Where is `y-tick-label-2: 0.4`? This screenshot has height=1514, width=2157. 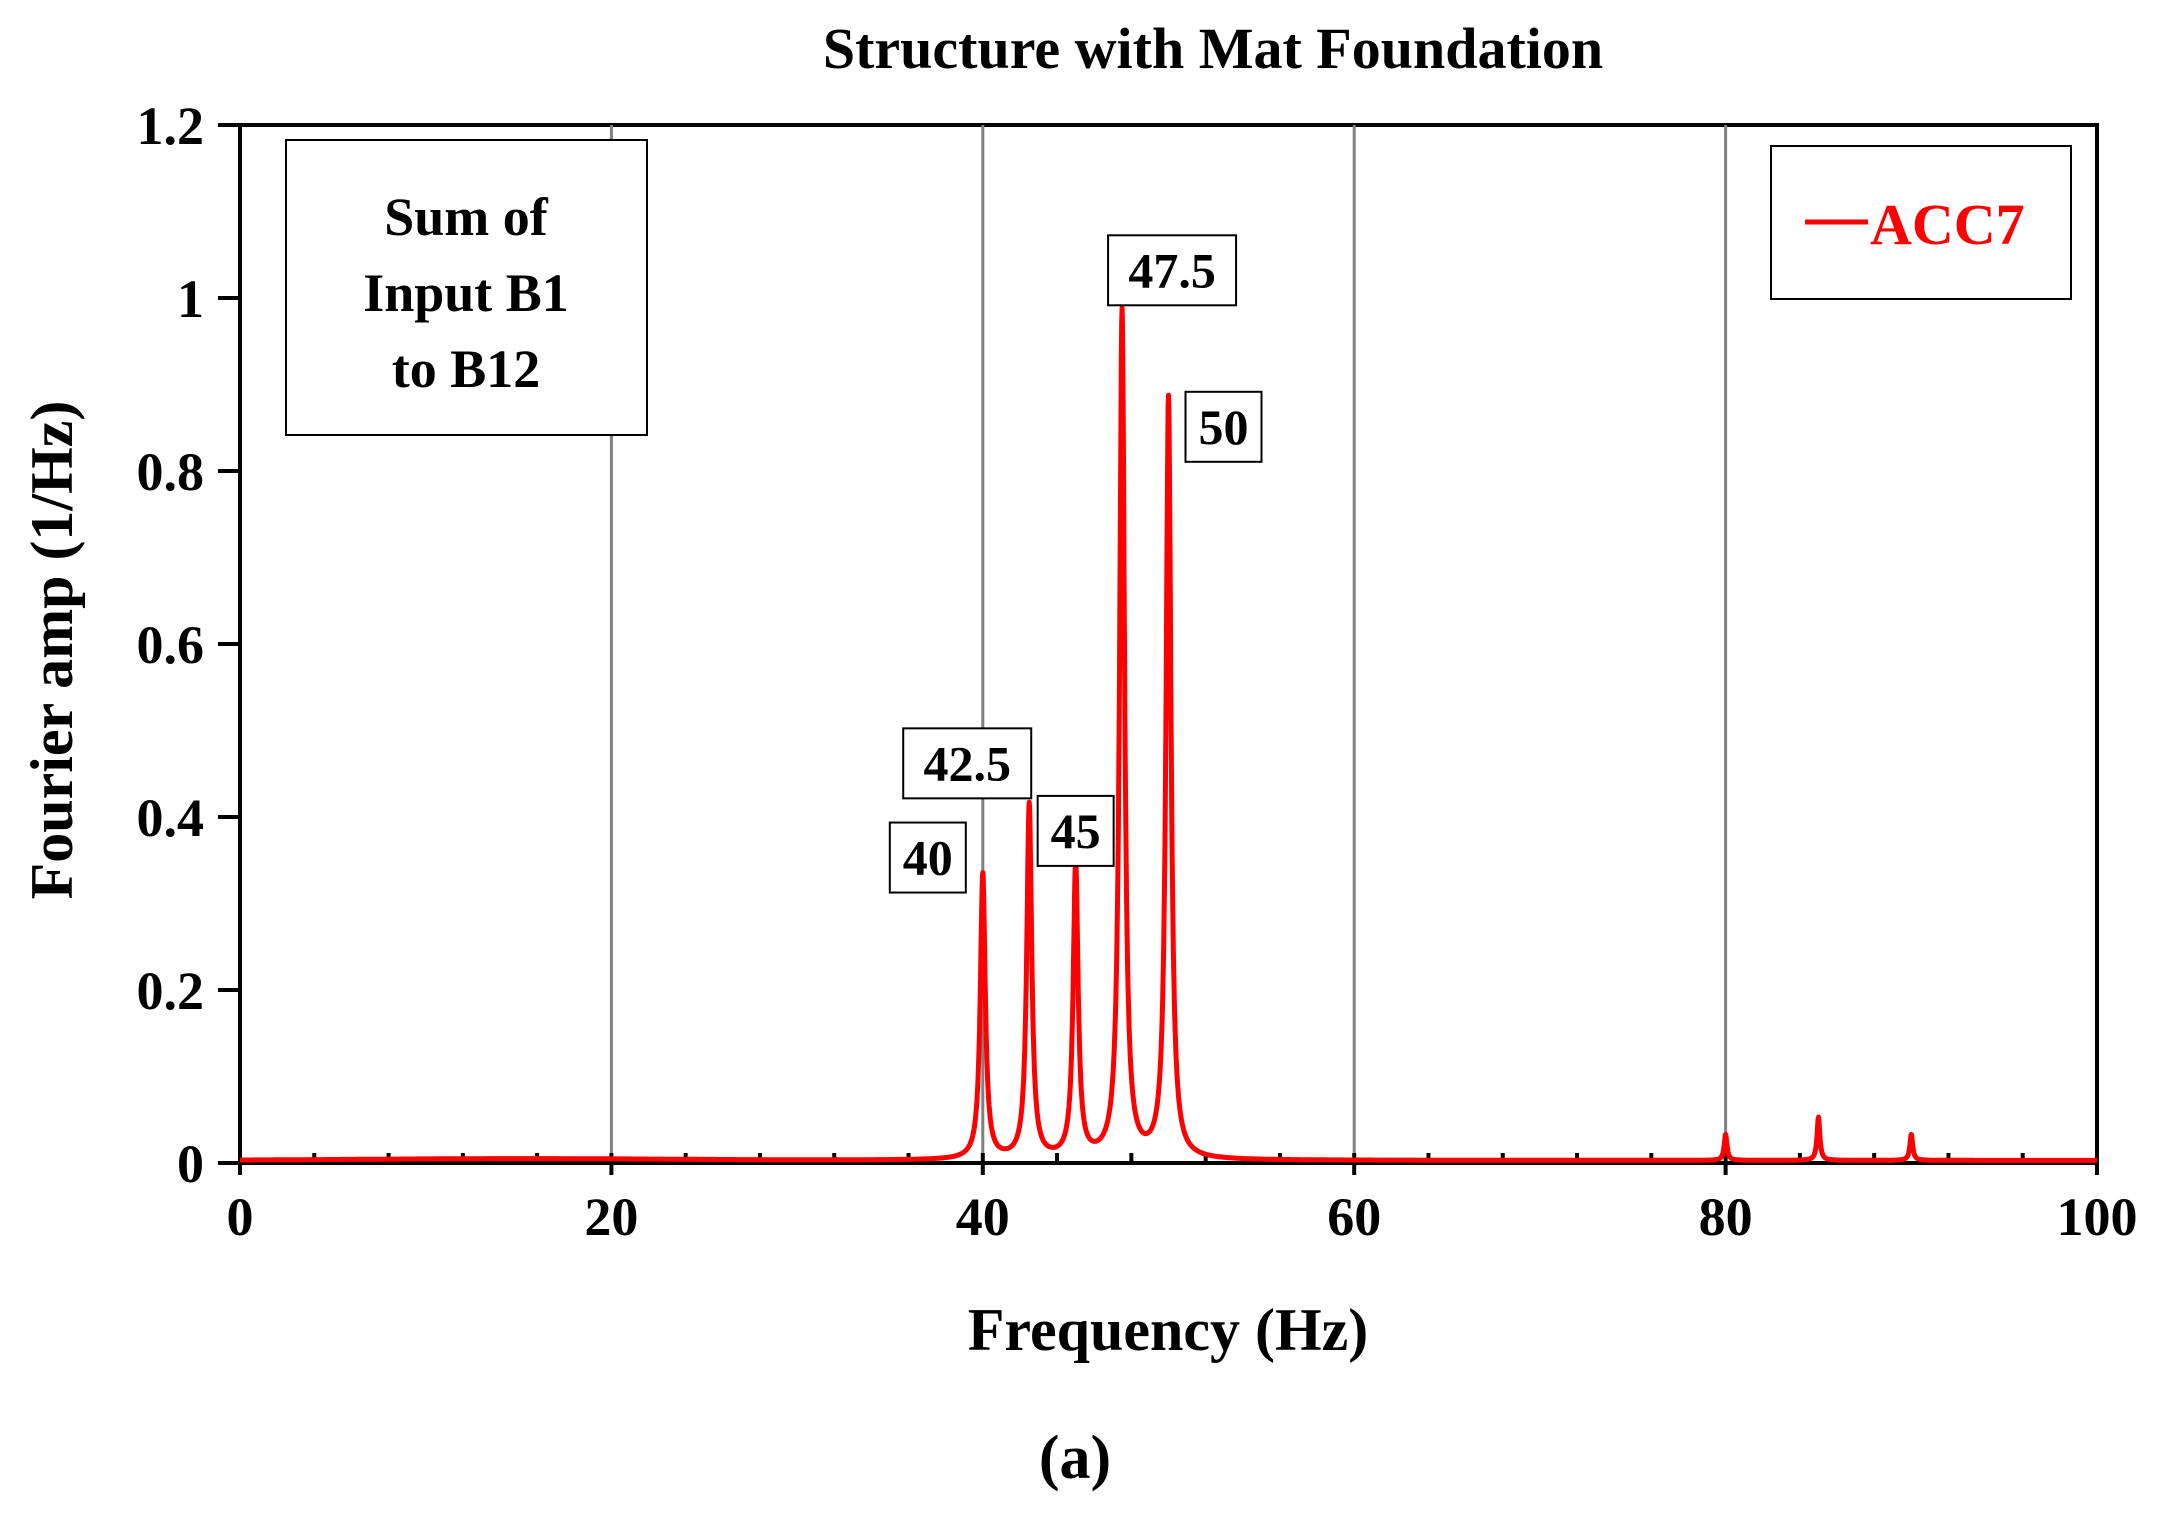
y-tick-label-2: 0.4 is located at coordinates (171, 818).